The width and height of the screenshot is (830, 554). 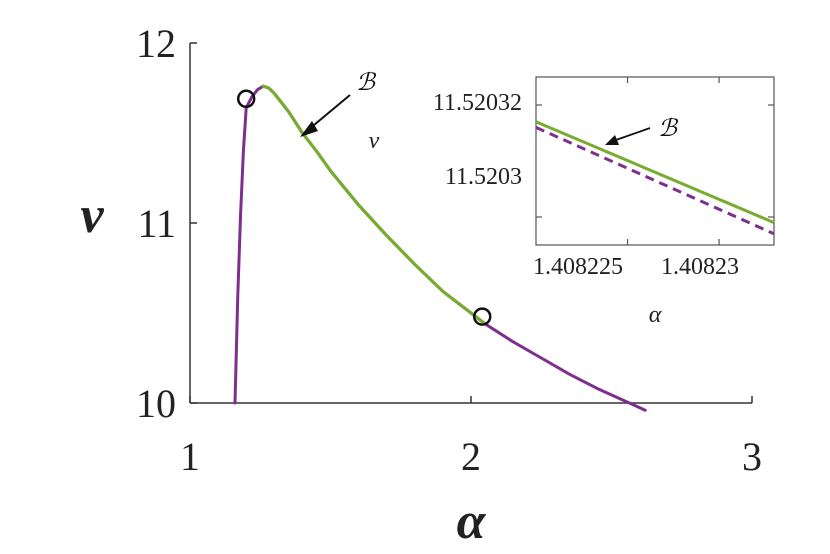 What do you see at coordinates (612, 140) in the screenshot?
I see `inset-annotation-arrowhead` at bounding box center [612, 140].